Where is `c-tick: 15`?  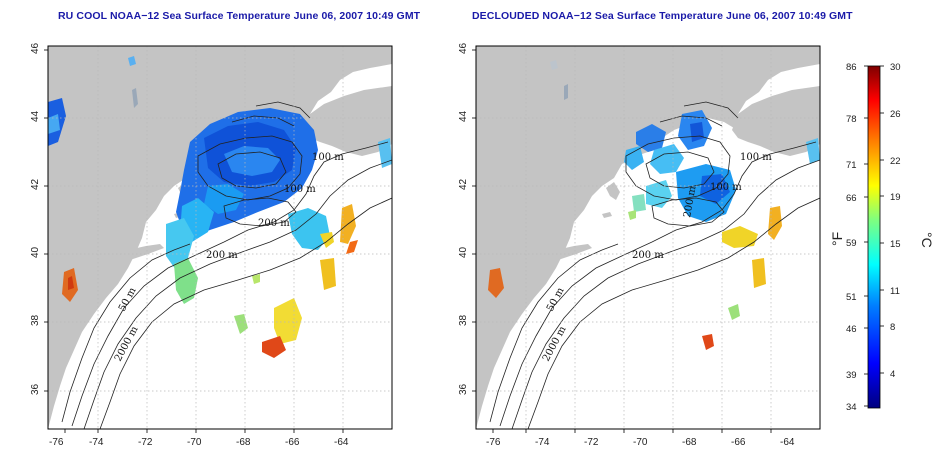 c-tick: 15 is located at coordinates (895, 244).